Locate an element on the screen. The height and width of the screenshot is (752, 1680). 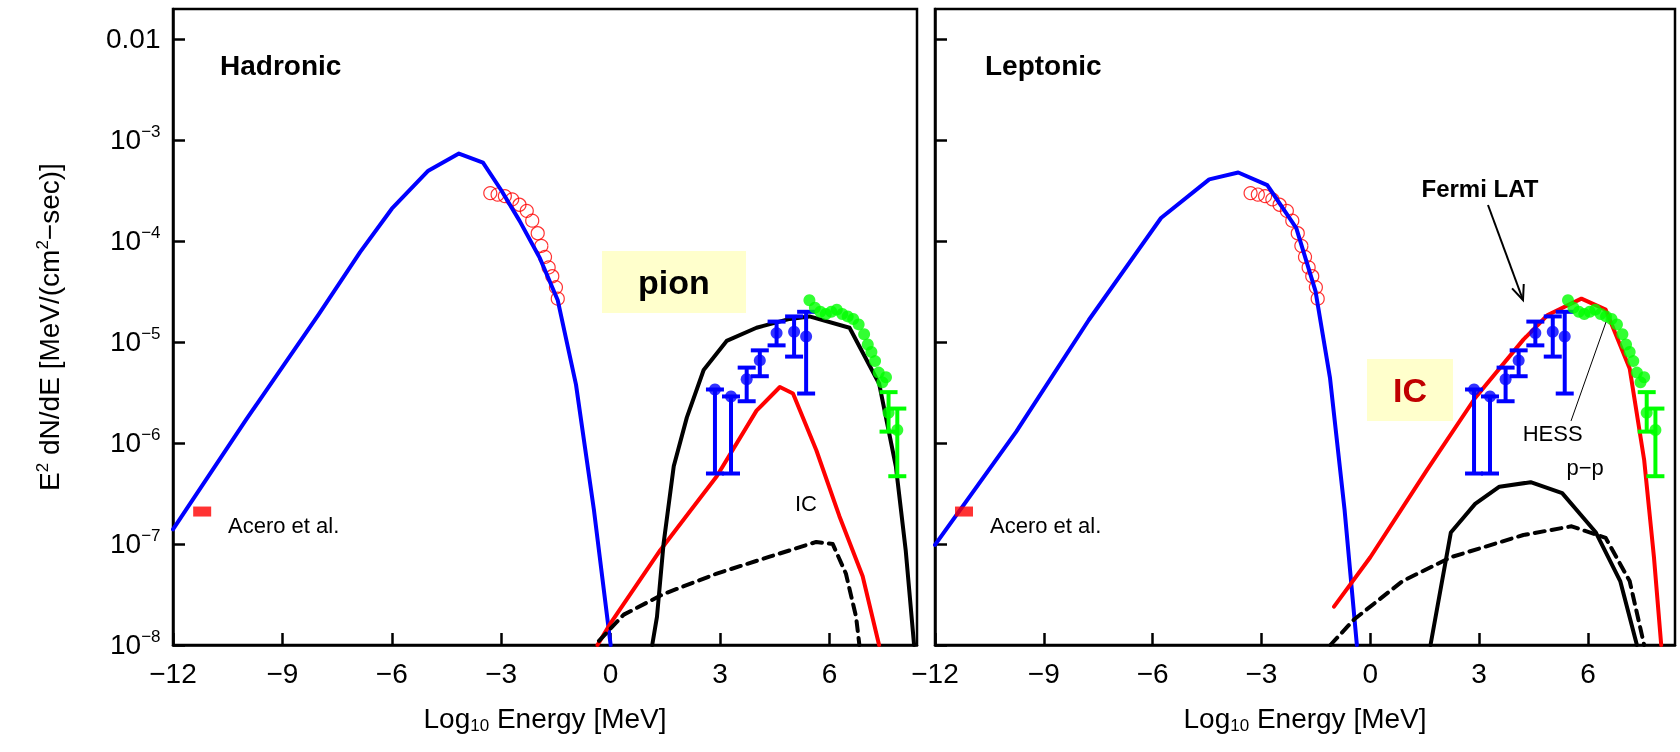
text: Leptonic is located at coordinates (1043, 65).